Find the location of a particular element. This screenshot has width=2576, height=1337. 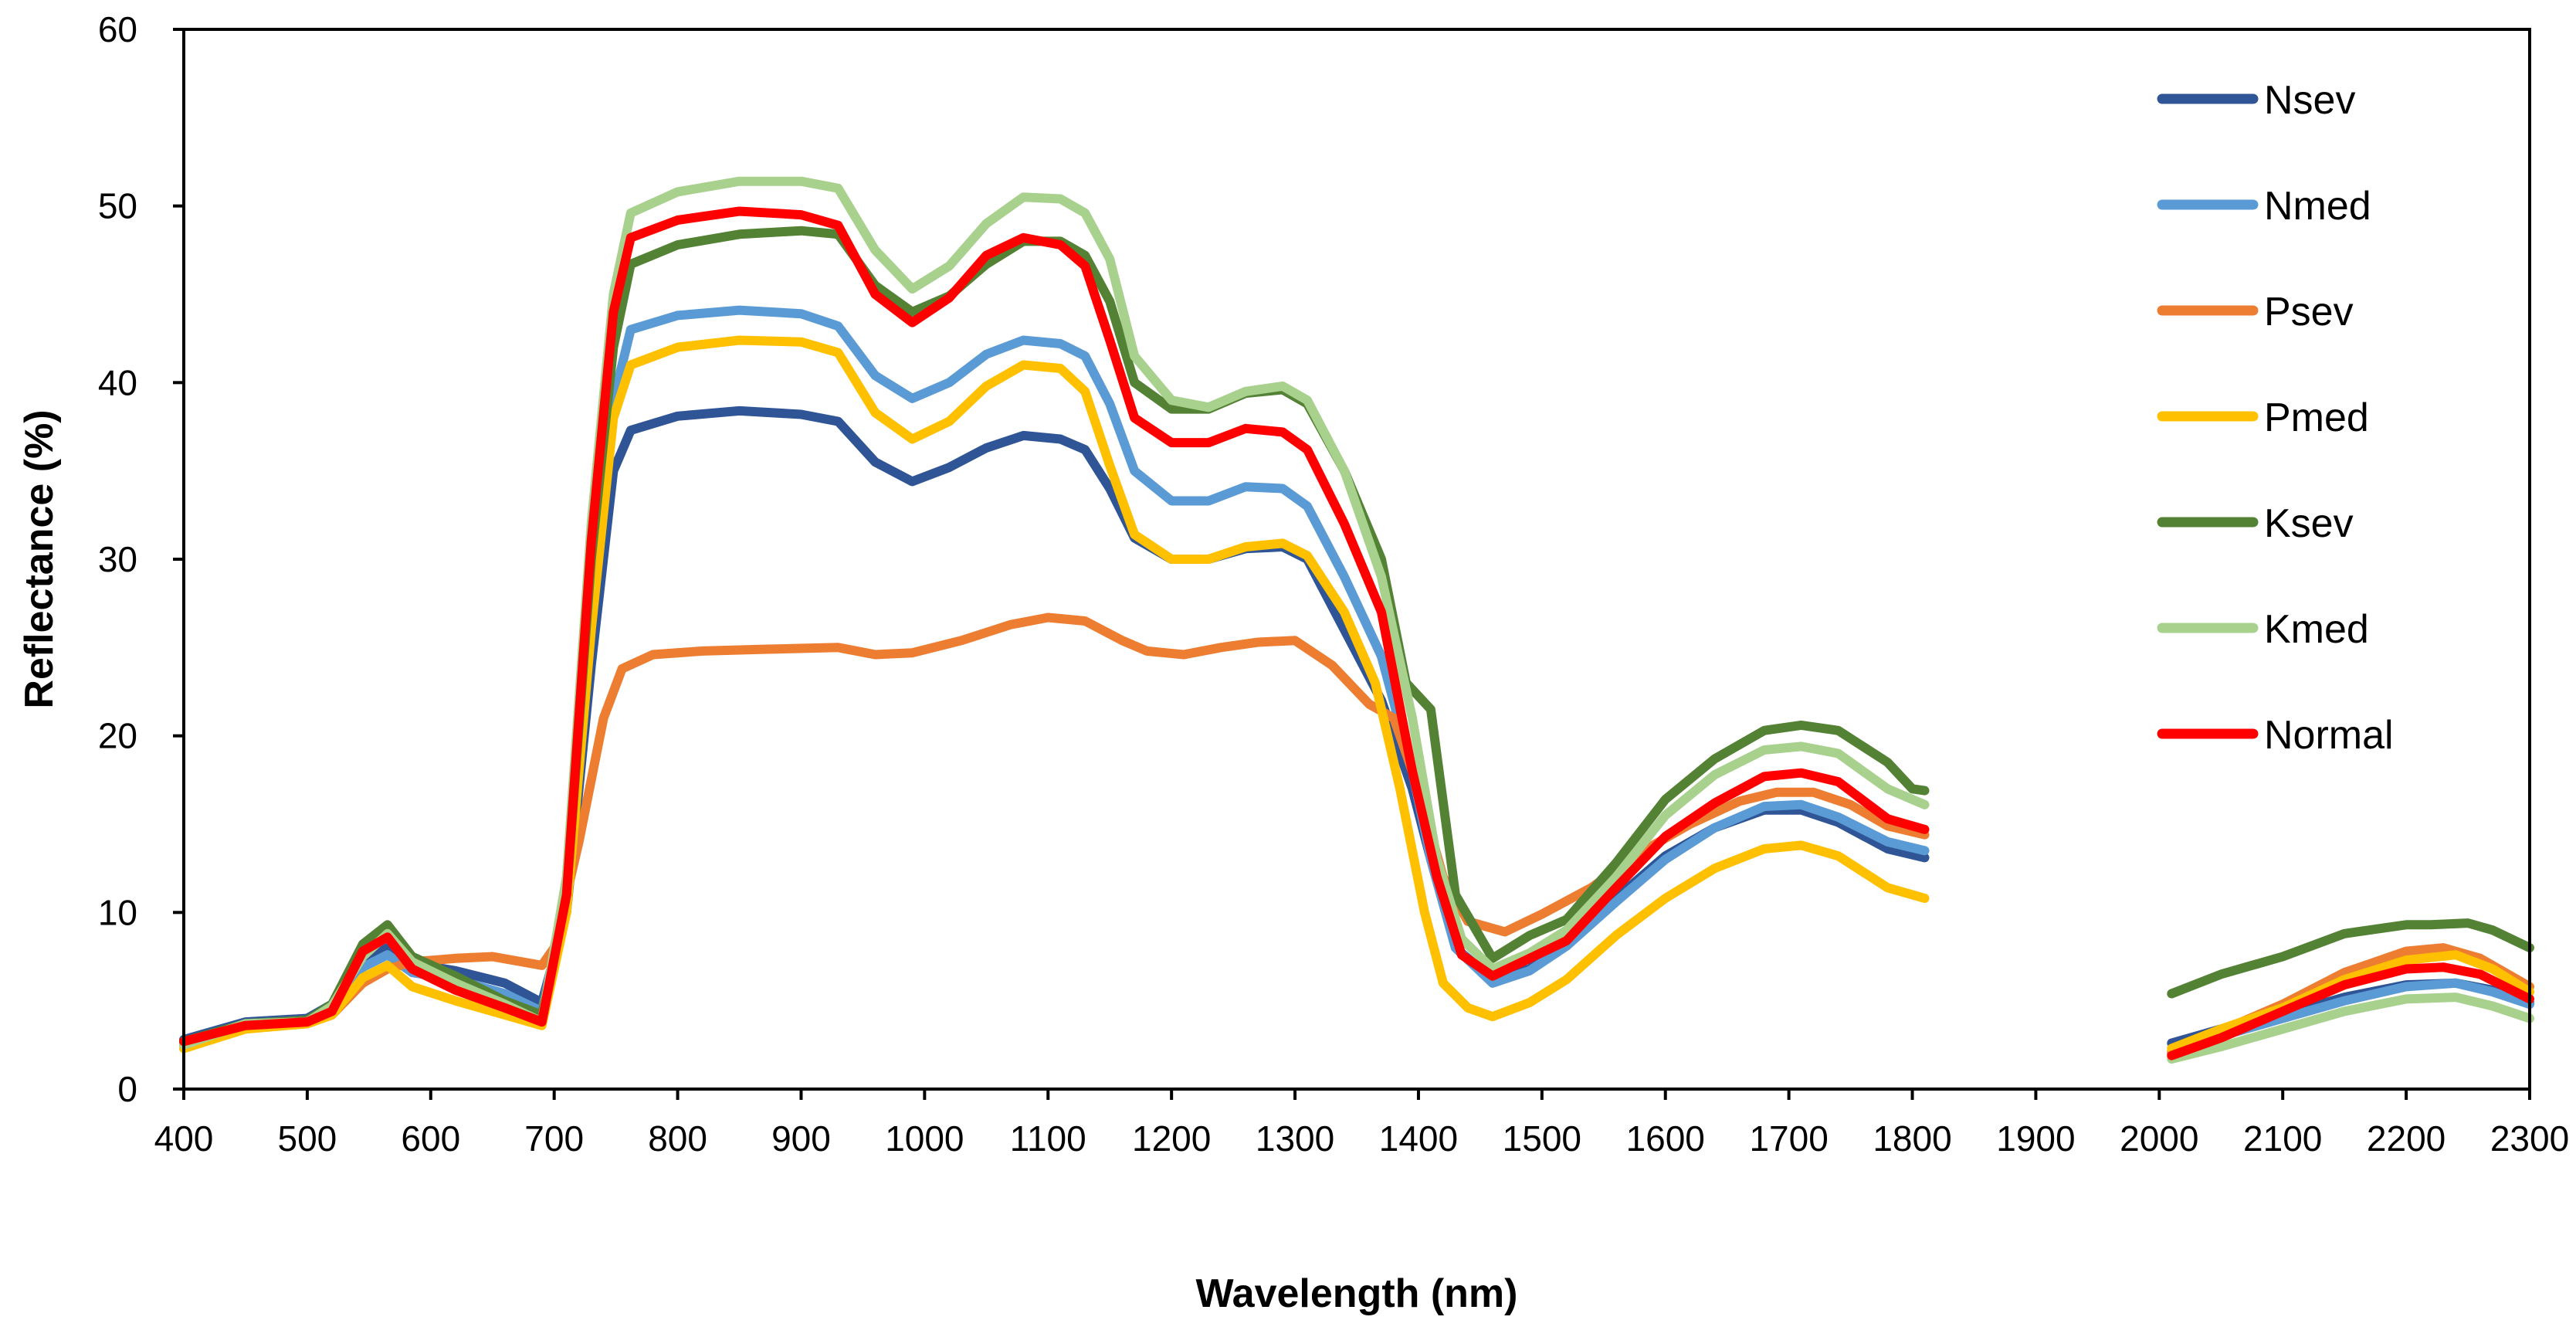

legend: Nsev Nmed Psev Pmed Ksev Kmed Normal is located at coordinates (2275, 418).